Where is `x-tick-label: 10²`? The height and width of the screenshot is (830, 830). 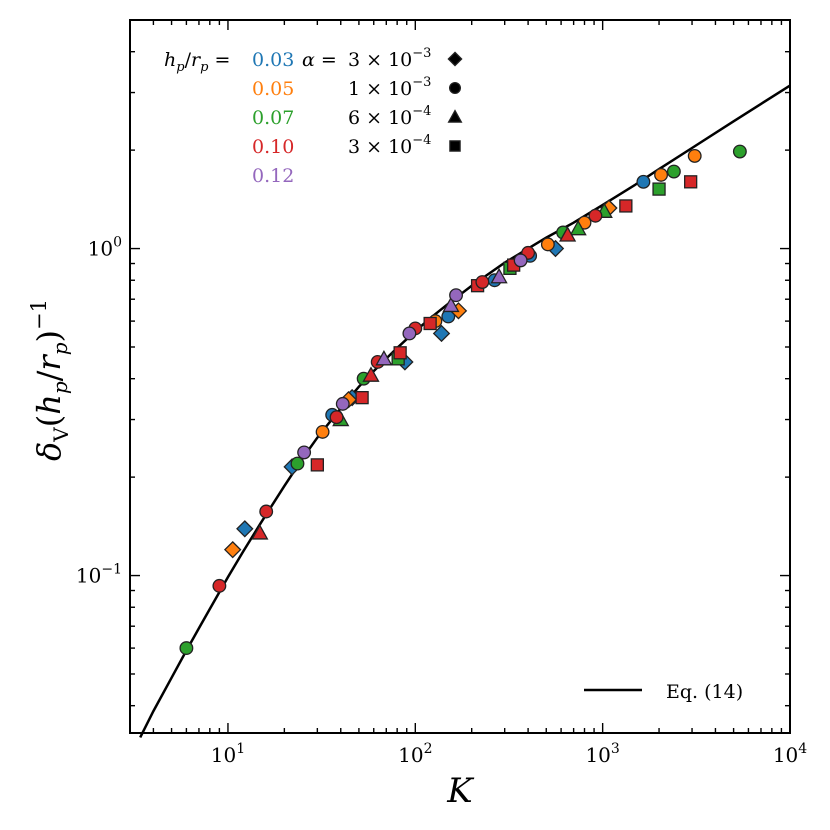 x-tick-label: 10² is located at coordinates (415, 754).